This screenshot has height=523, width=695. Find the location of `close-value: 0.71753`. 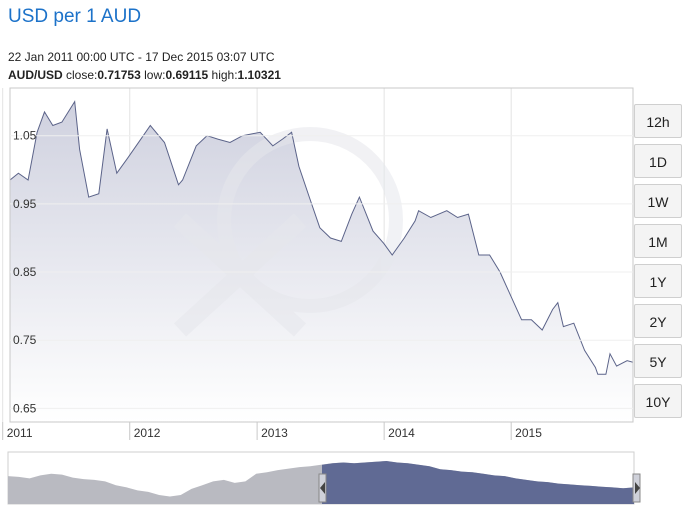

close-value: 0.71753 is located at coordinates (119, 75).